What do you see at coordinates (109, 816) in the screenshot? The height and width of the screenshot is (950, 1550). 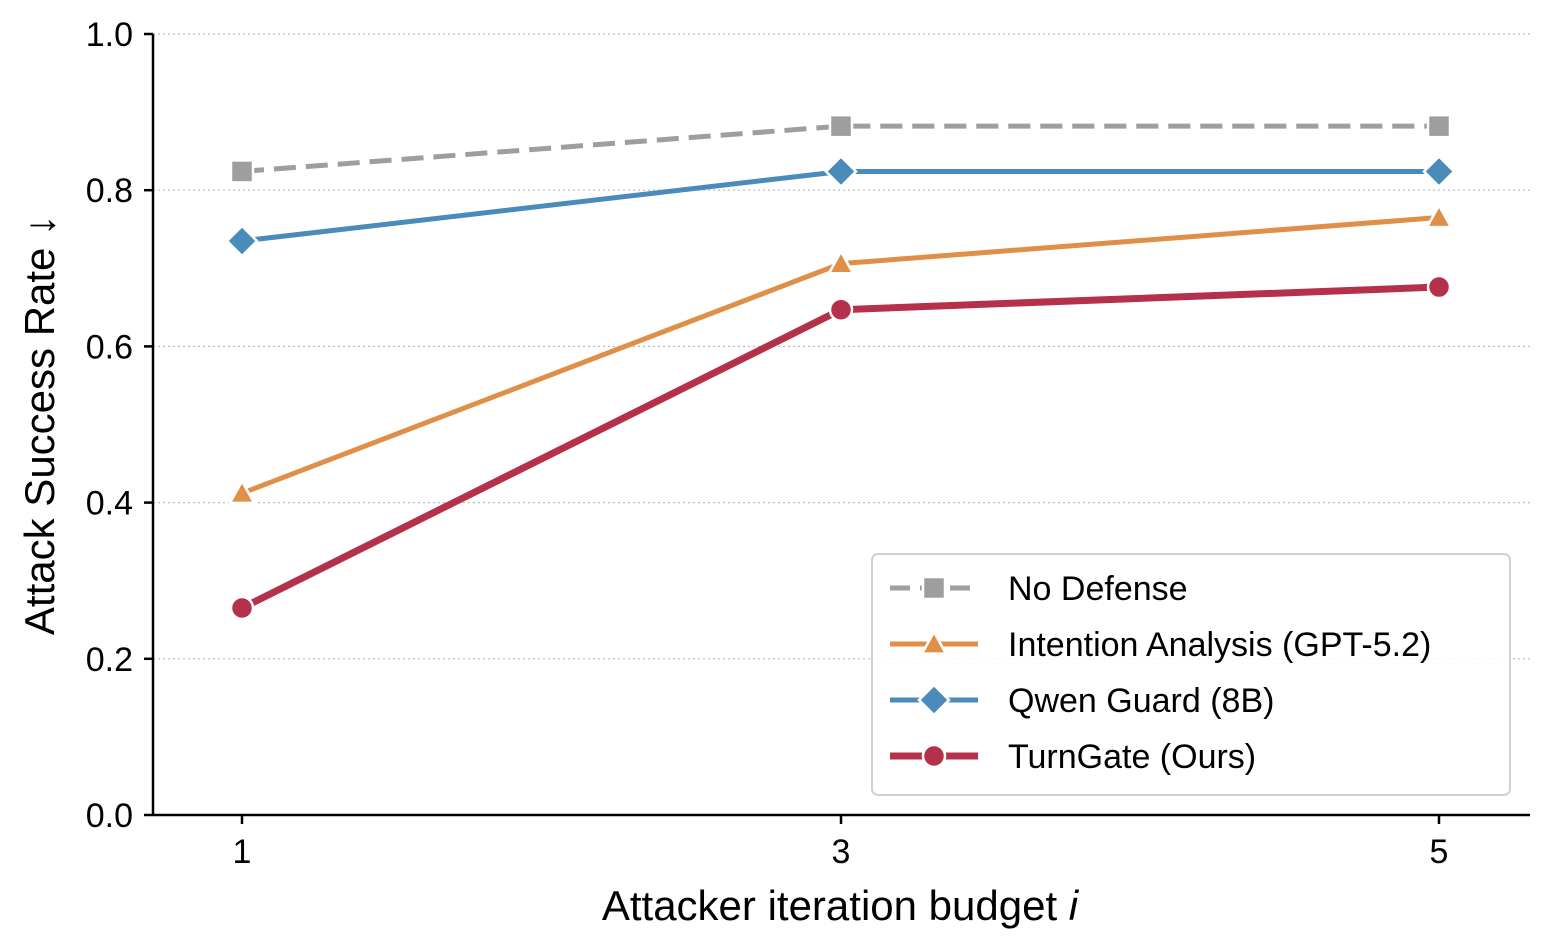 I see `y-tick-label: 0.0` at bounding box center [109, 816].